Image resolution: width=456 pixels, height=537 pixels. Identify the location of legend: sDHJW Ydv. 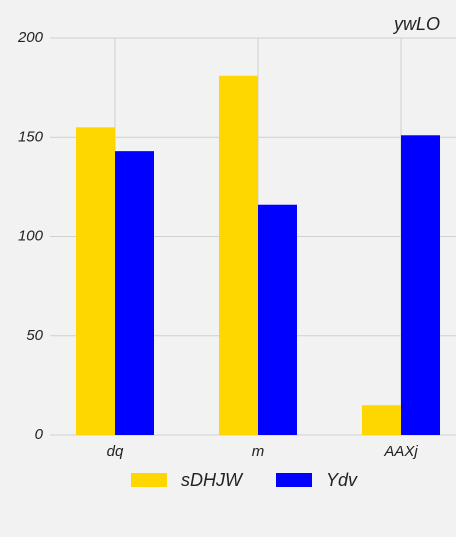
(244, 480).